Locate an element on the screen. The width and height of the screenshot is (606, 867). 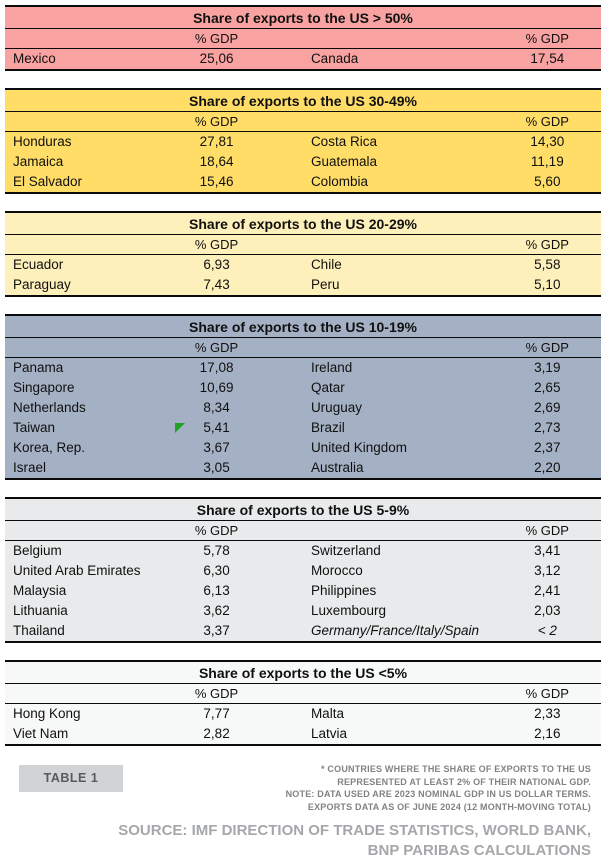
value-right: 3,41 is located at coordinates (547, 550).